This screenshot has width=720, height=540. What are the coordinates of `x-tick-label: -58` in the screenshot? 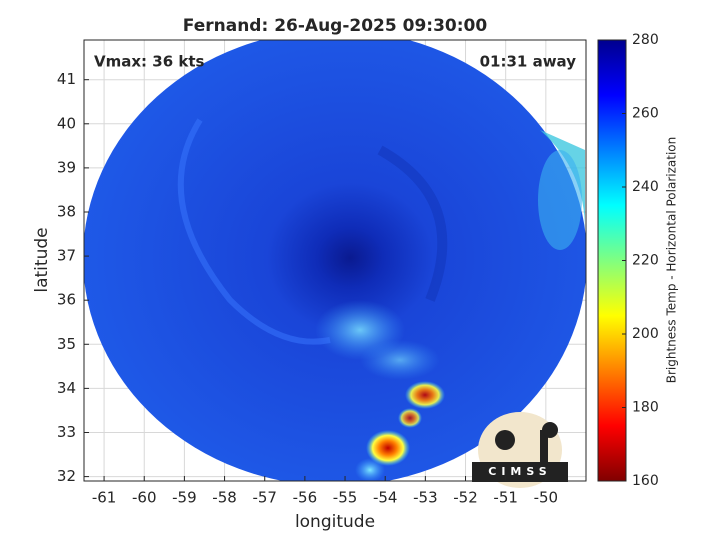 It's located at (224, 498).